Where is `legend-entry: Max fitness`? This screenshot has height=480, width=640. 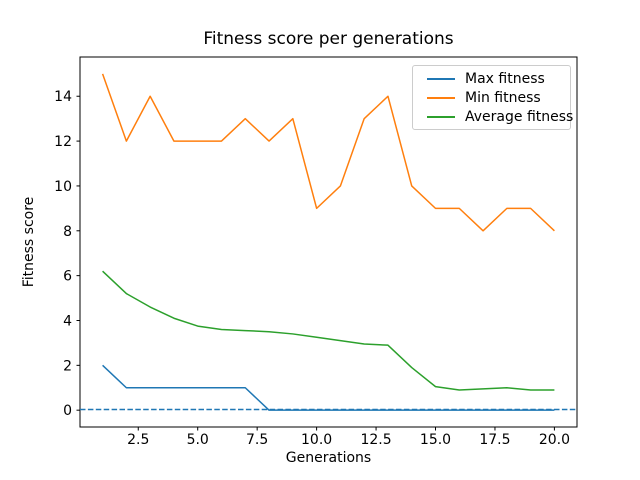 legend-entry: Max fitness is located at coordinates (491, 78).